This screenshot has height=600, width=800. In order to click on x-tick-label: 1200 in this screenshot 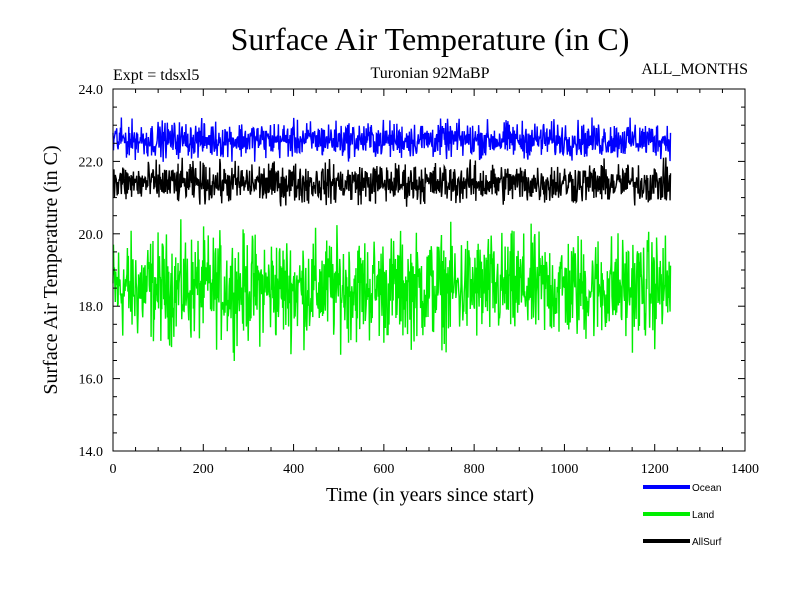, I will do `click(655, 469)`.